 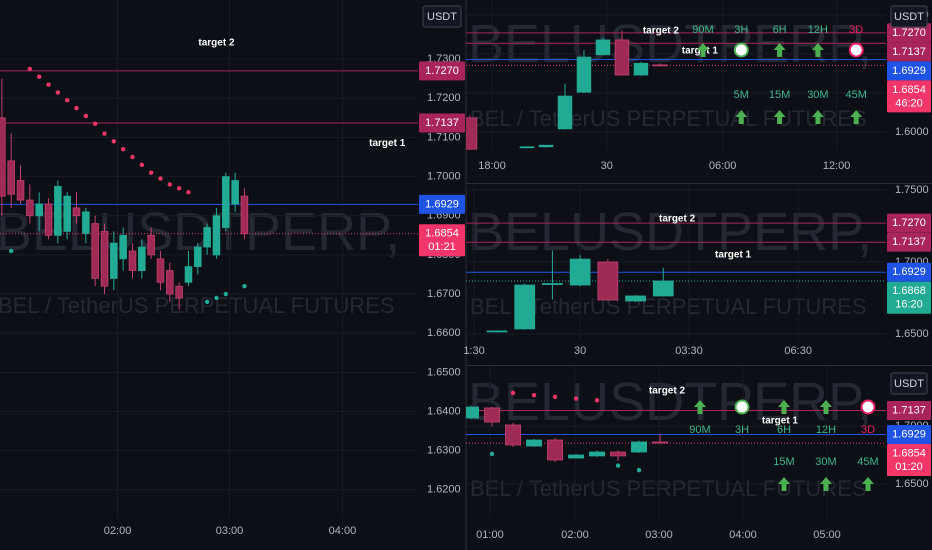 I want to click on x-tick-label: 02:00, so click(x=118, y=531).